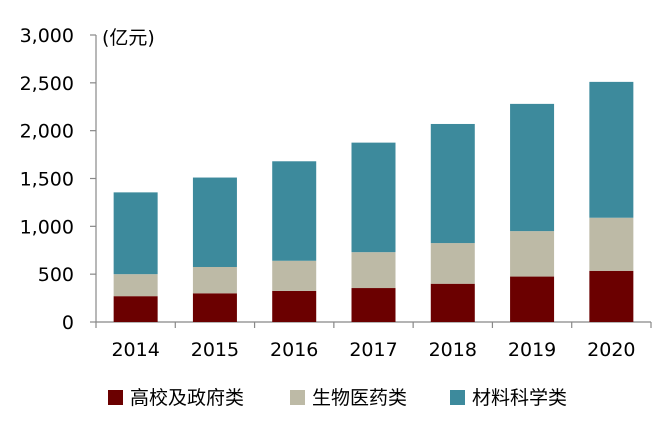  I want to click on bar-segment-1-2015, so click(214, 307).